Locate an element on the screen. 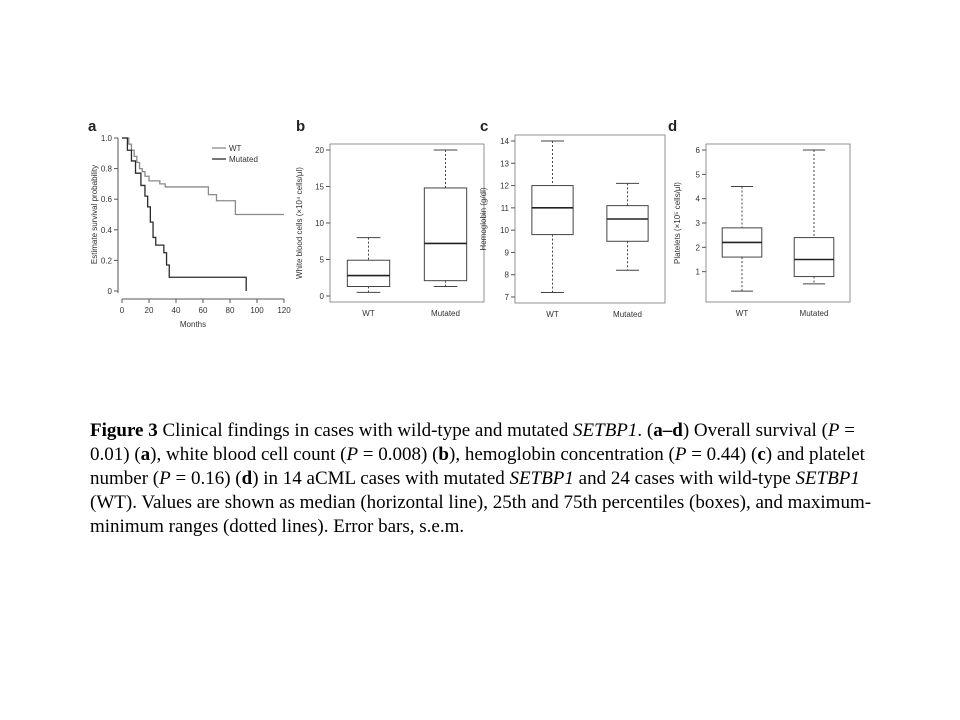 The width and height of the screenshot is (960, 720). x-tick-label: 0 is located at coordinates (122, 310).